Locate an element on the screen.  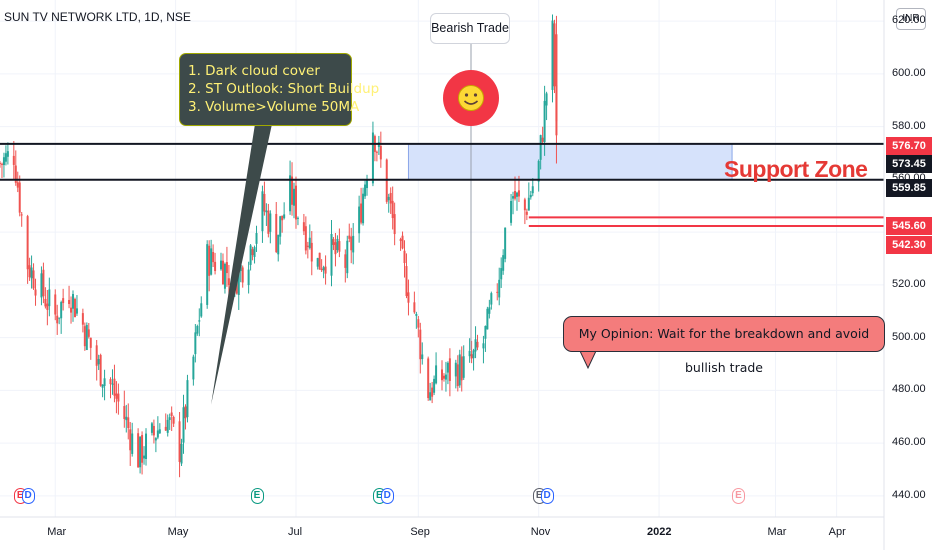
price-levels is located at coordinates (442, 185).